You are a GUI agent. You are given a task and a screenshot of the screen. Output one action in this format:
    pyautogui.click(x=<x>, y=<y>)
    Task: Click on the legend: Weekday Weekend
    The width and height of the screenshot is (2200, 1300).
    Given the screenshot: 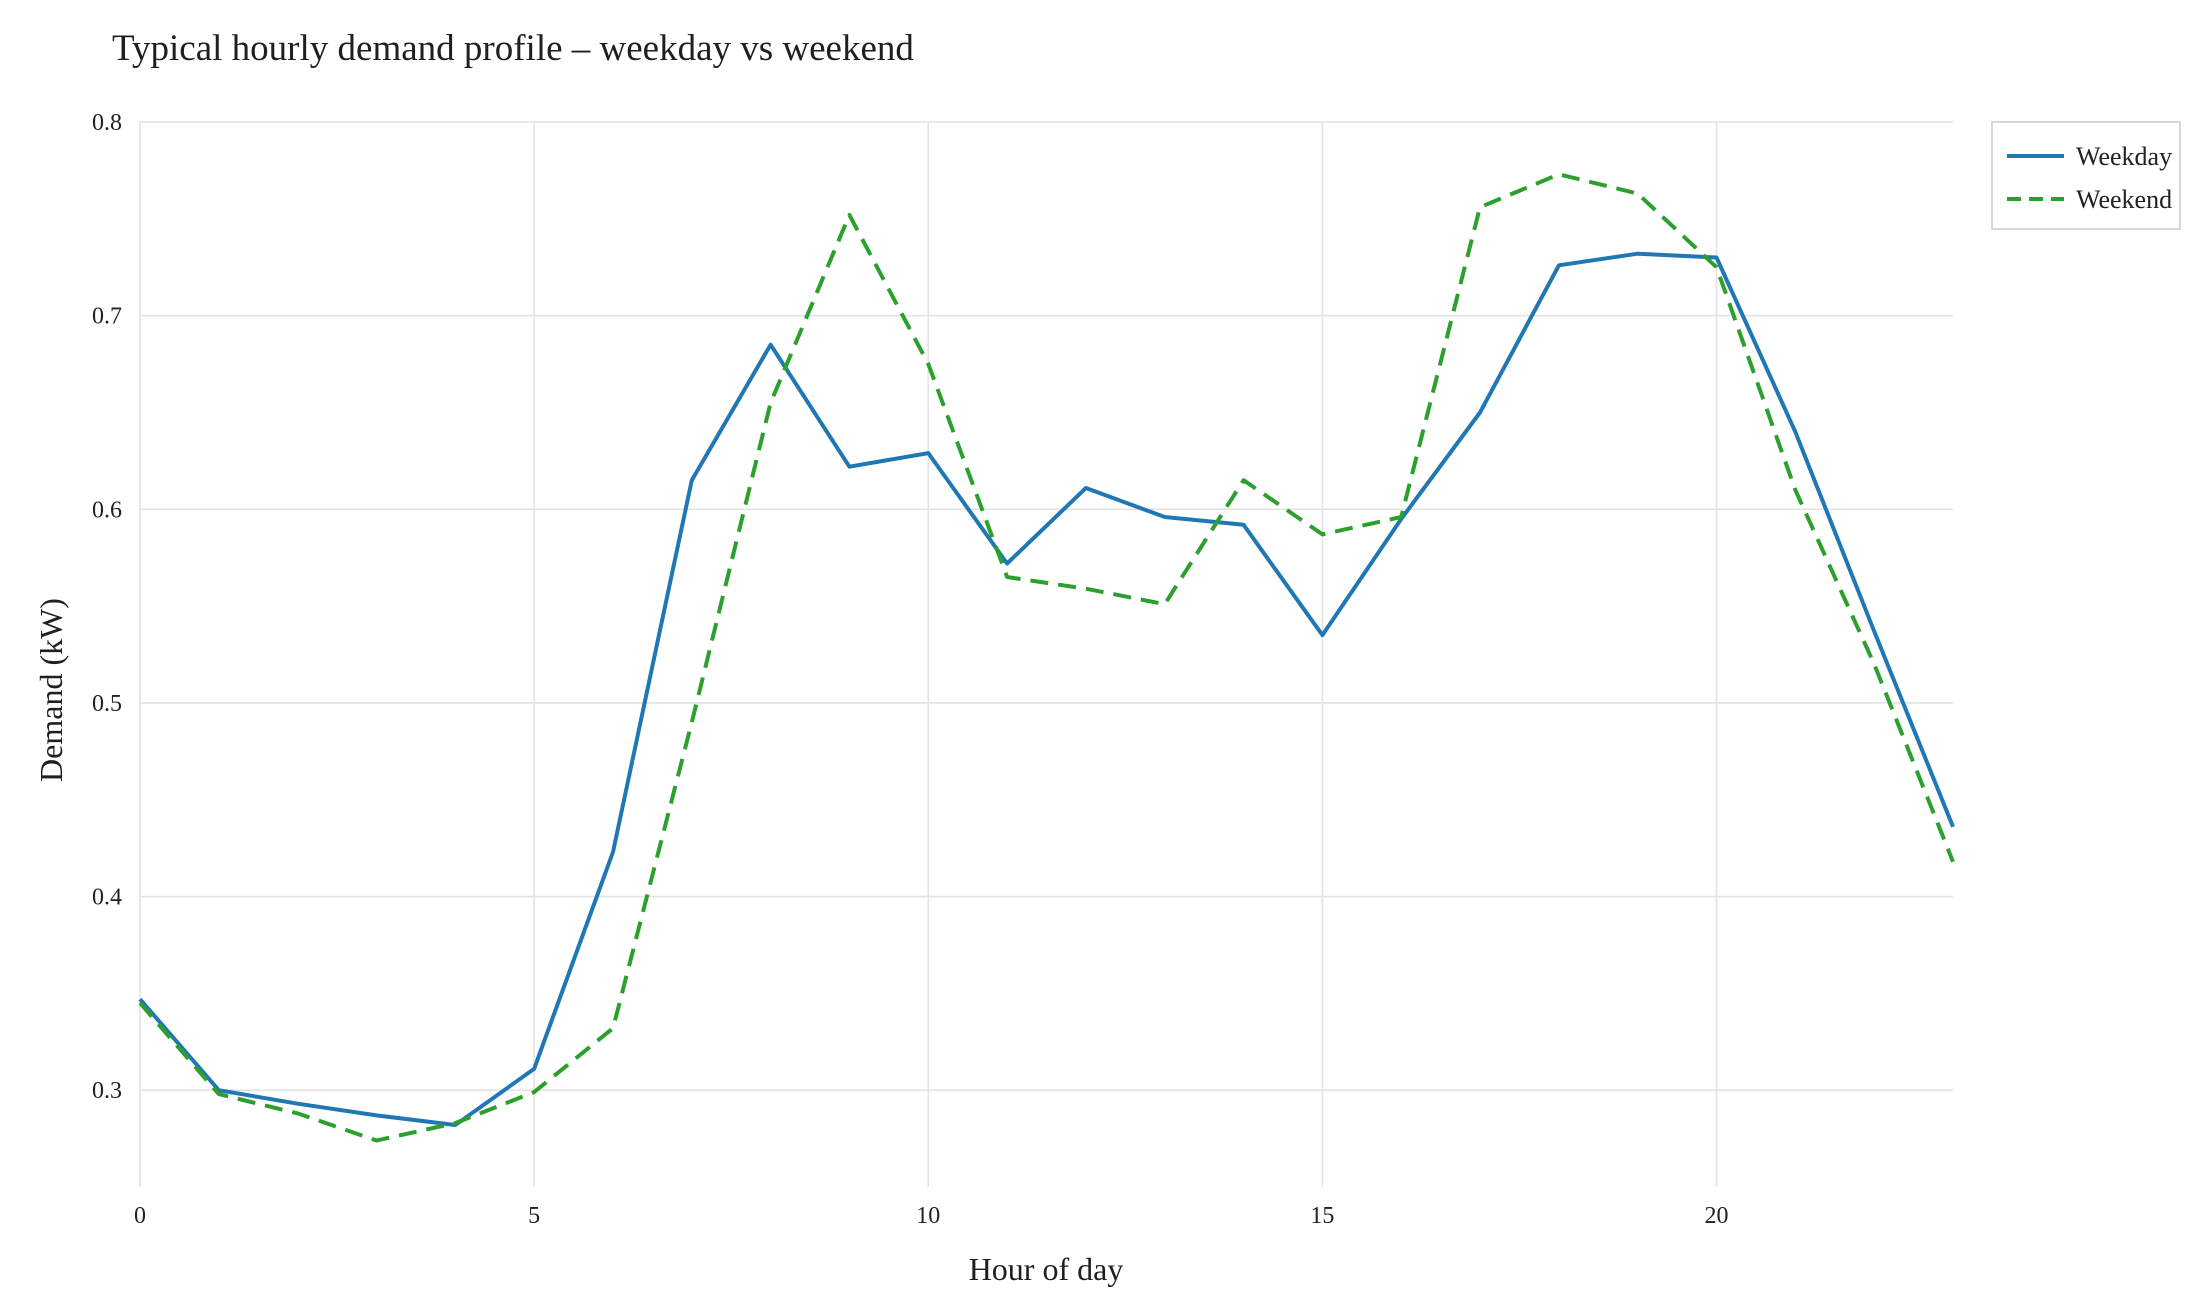 What is the action you would take?
    pyautogui.click(x=2086, y=175)
    